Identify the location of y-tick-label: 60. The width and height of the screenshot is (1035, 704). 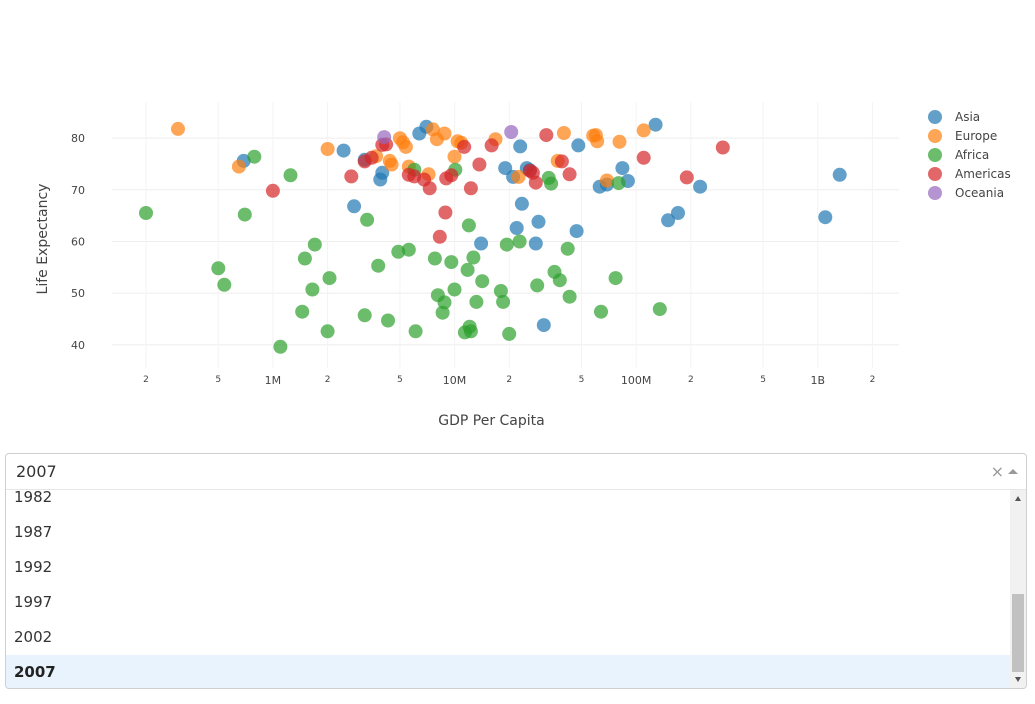
(78, 241).